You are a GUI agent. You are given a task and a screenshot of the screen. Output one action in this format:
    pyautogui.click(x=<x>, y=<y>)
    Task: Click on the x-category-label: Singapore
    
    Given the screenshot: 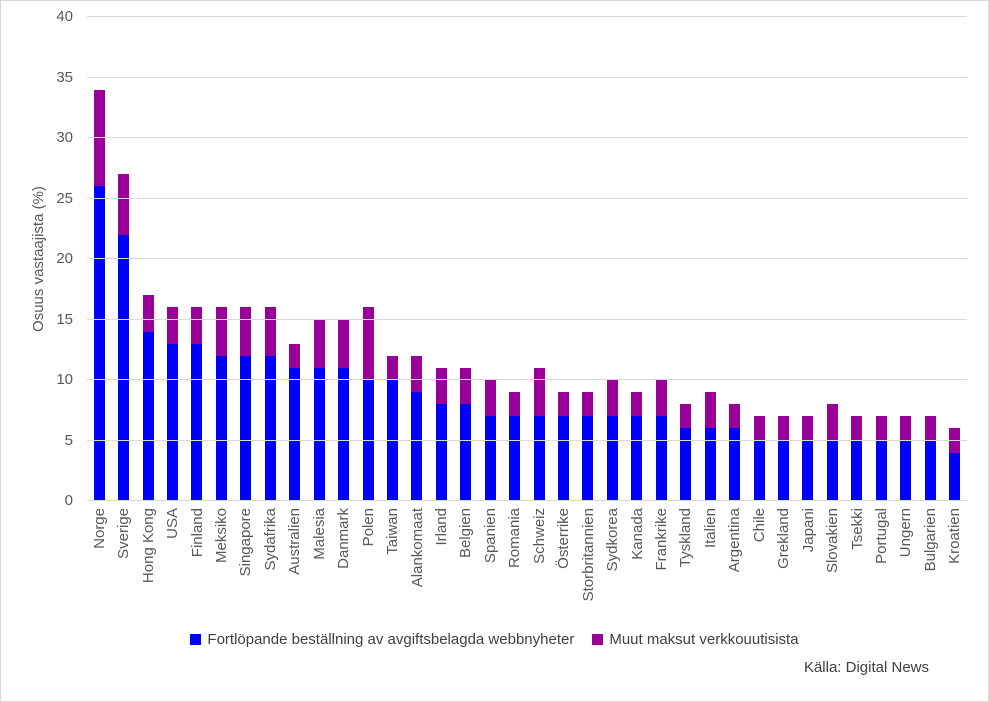 What is the action you would take?
    pyautogui.click(x=246, y=542)
    